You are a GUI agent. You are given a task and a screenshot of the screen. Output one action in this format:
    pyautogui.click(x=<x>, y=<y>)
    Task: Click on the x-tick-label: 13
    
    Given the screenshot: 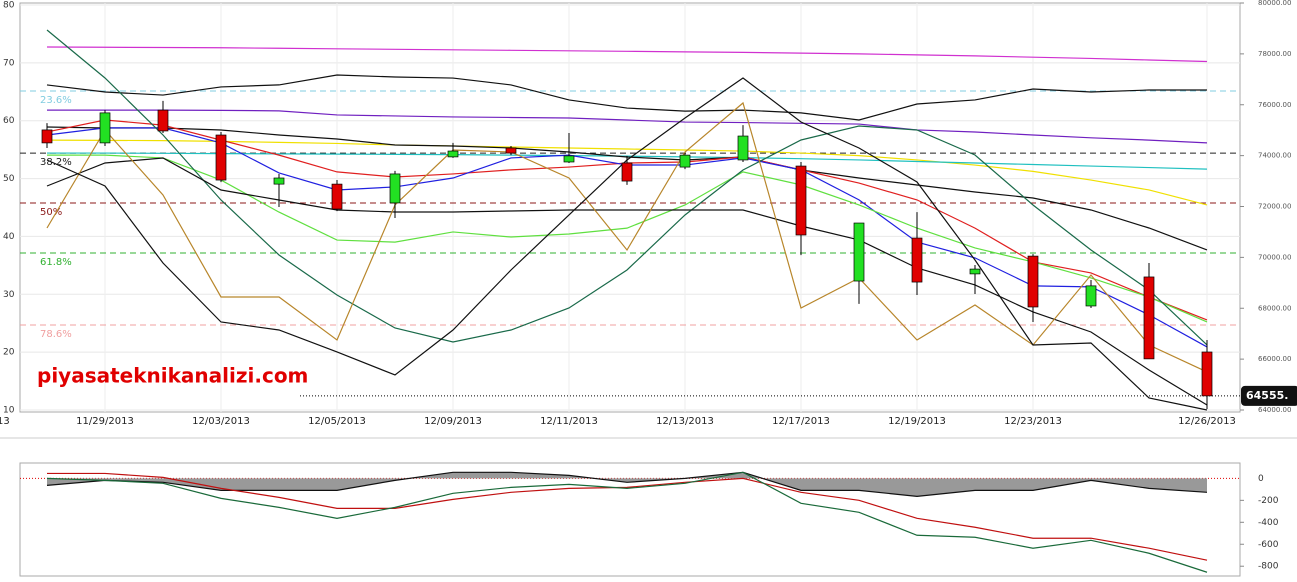 What is the action you would take?
    pyautogui.click(x=5, y=421)
    